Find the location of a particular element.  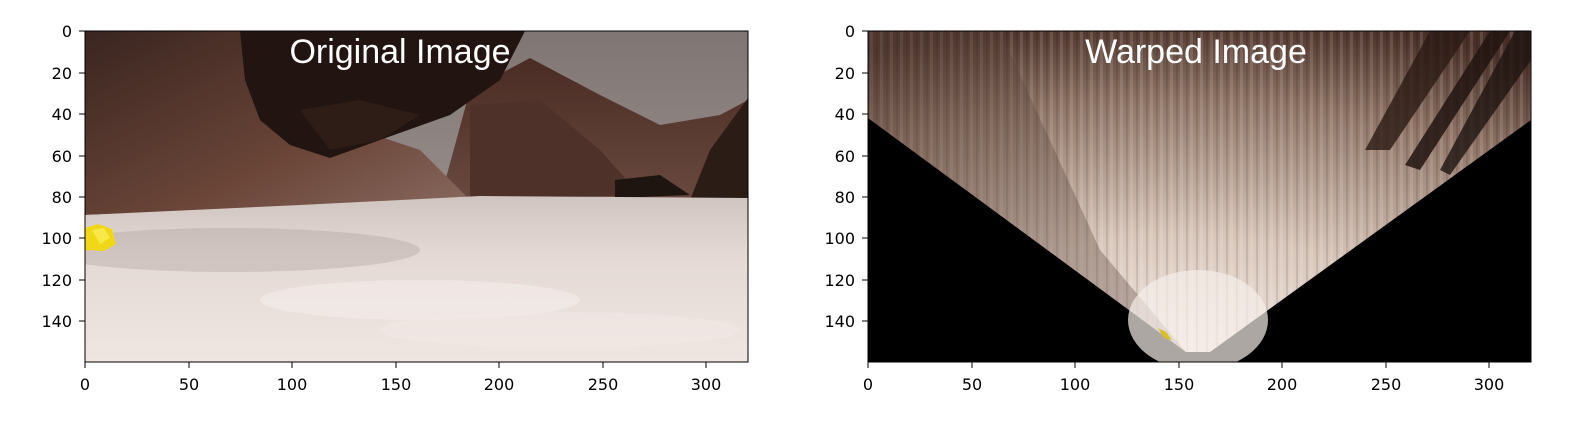

warped-y-tick: 80 is located at coordinates (845, 197).